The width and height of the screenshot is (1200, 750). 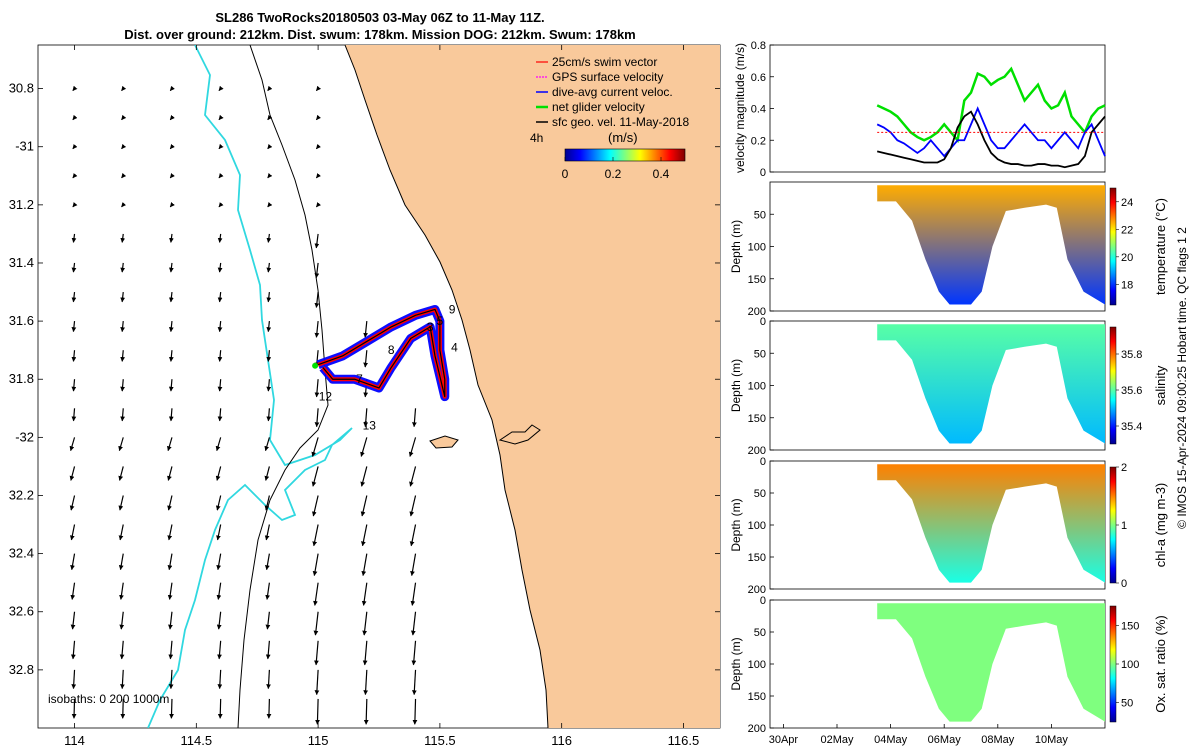 I want to click on legend-sfc: sfc geo. vel. 11-May-2018, so click(x=613, y=122).